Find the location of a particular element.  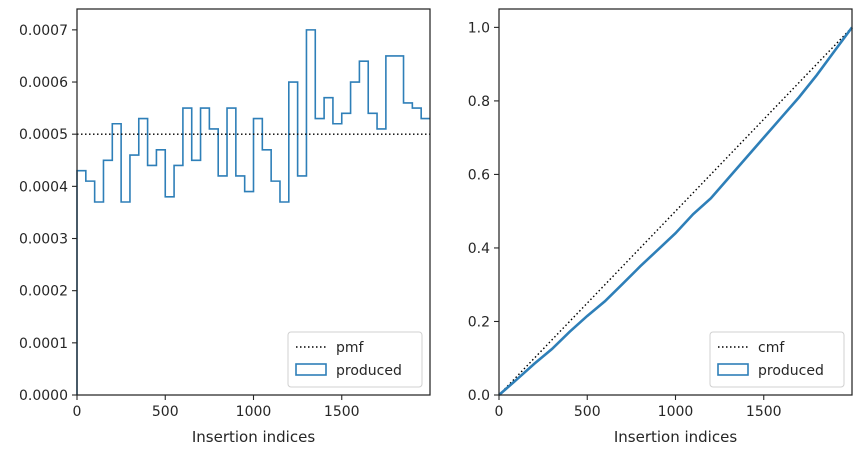

y-tick-label: 0.0007 is located at coordinates (43, 31).